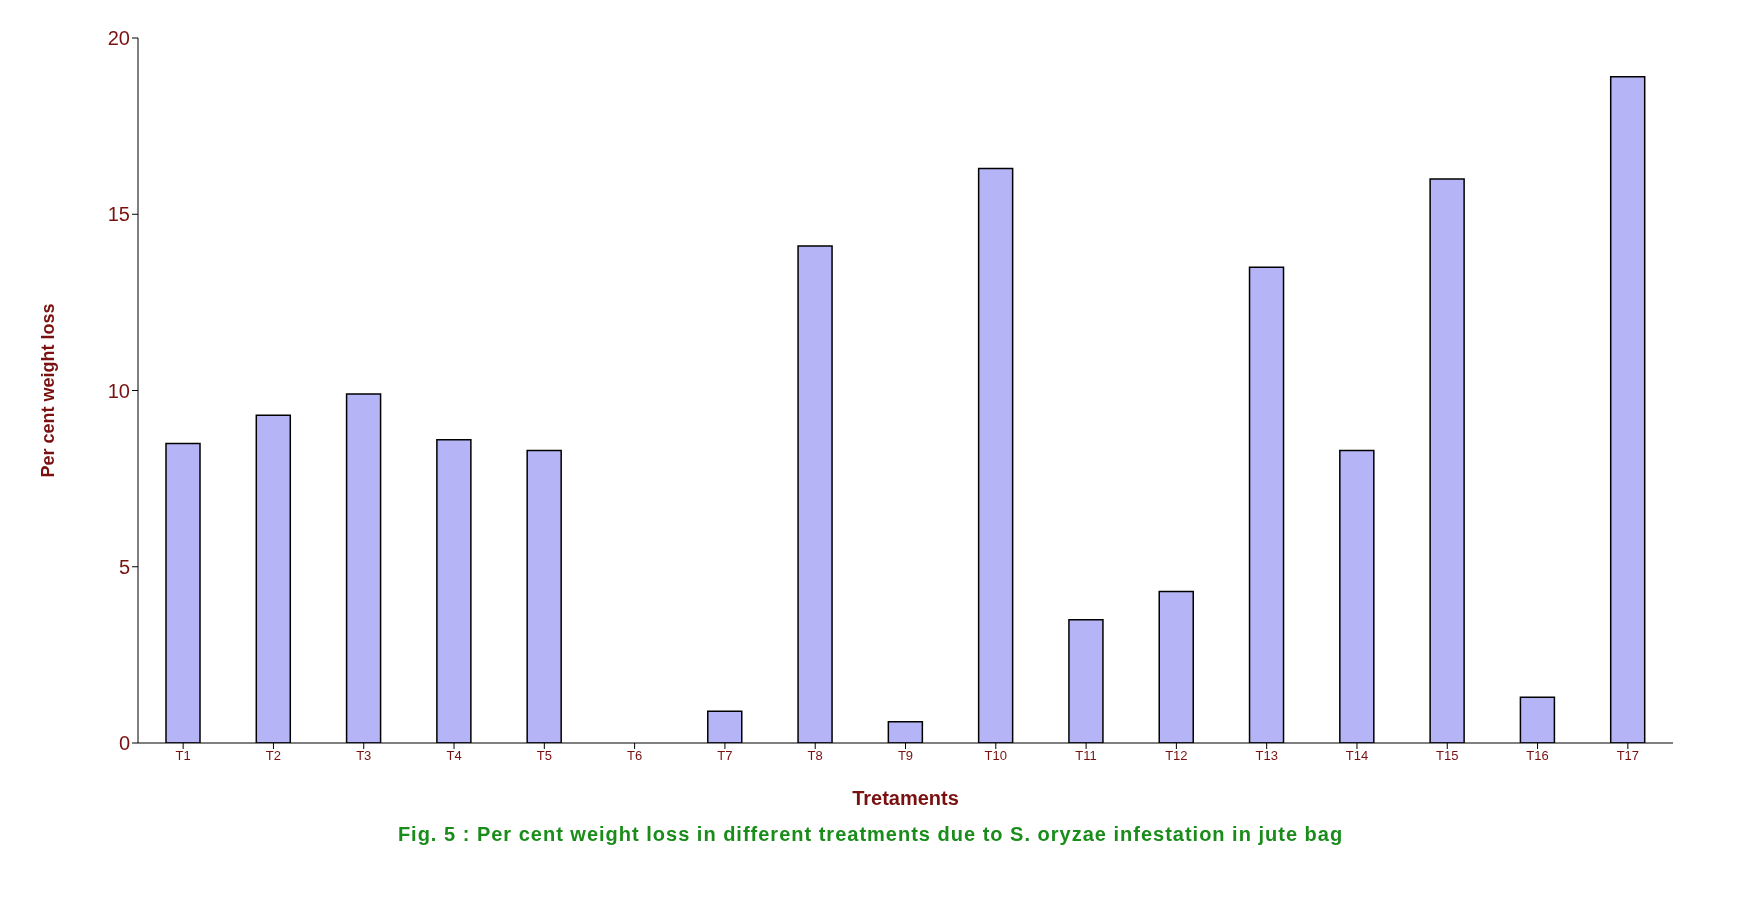 This screenshot has height=903, width=1741. What do you see at coordinates (544, 756) in the screenshot?
I see `x-tick-label: T5` at bounding box center [544, 756].